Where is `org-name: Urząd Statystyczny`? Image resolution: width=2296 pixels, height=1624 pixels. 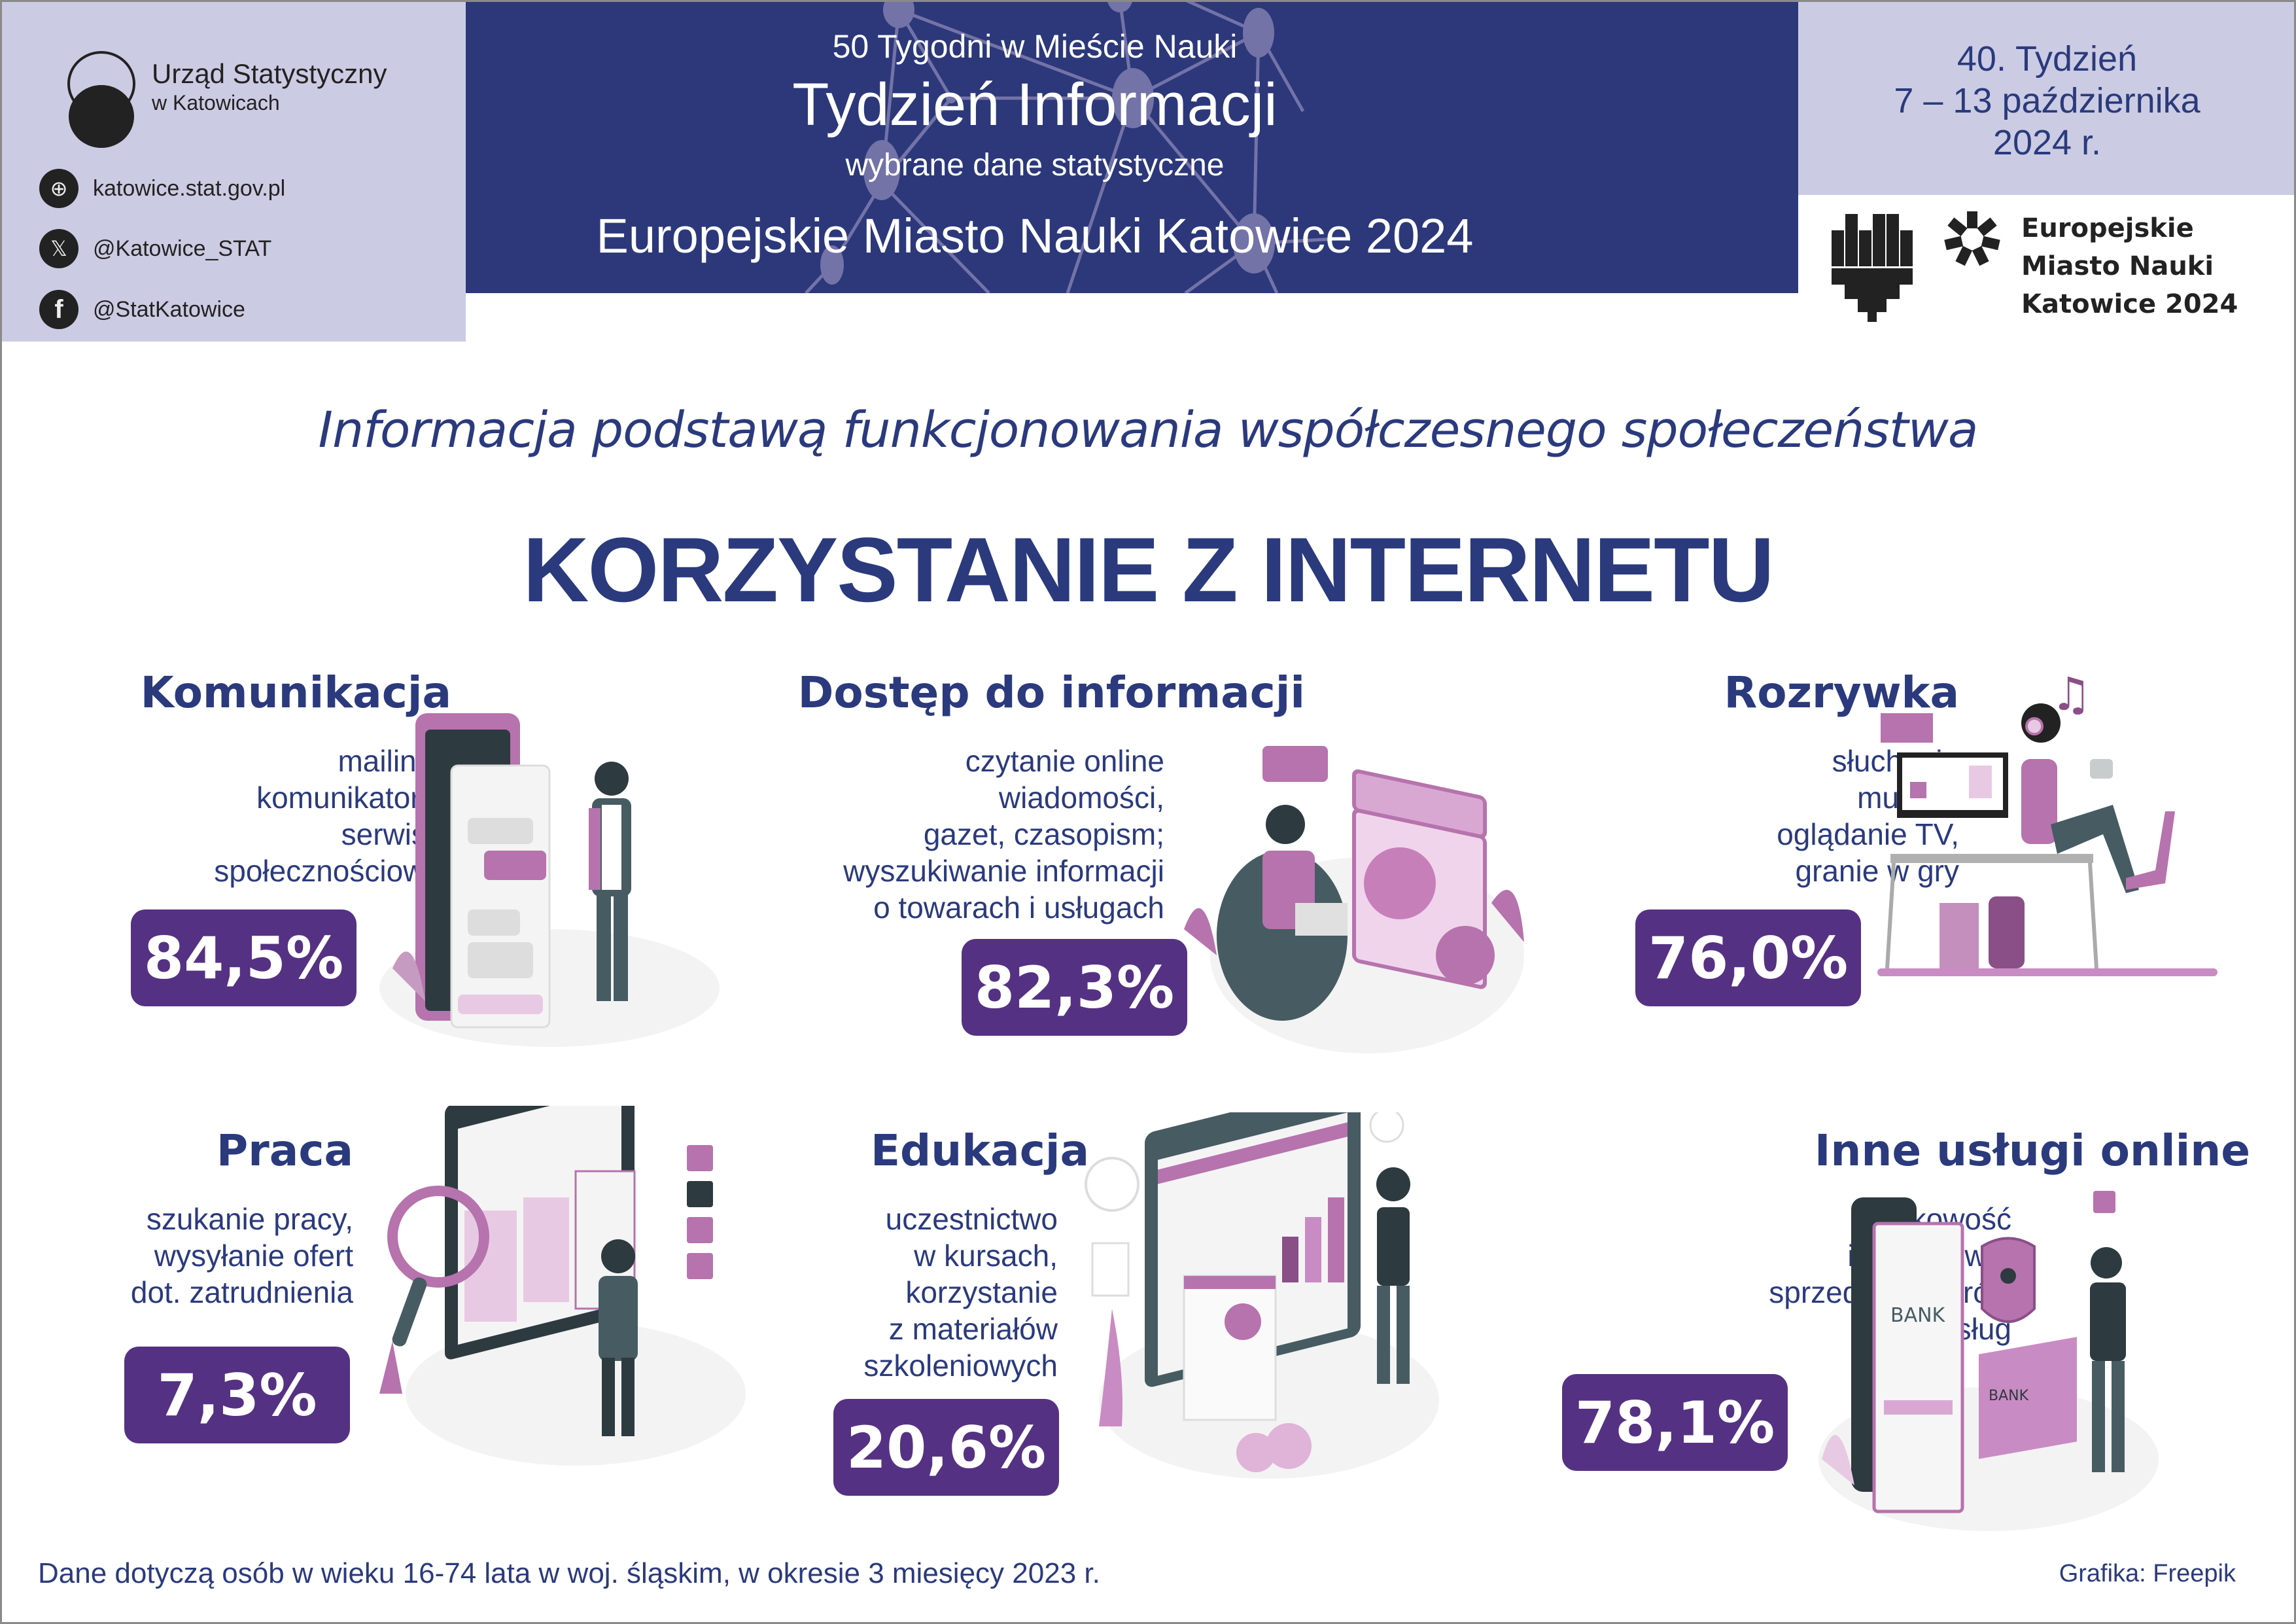
org-name: Urząd Statystyczny is located at coordinates (269, 73).